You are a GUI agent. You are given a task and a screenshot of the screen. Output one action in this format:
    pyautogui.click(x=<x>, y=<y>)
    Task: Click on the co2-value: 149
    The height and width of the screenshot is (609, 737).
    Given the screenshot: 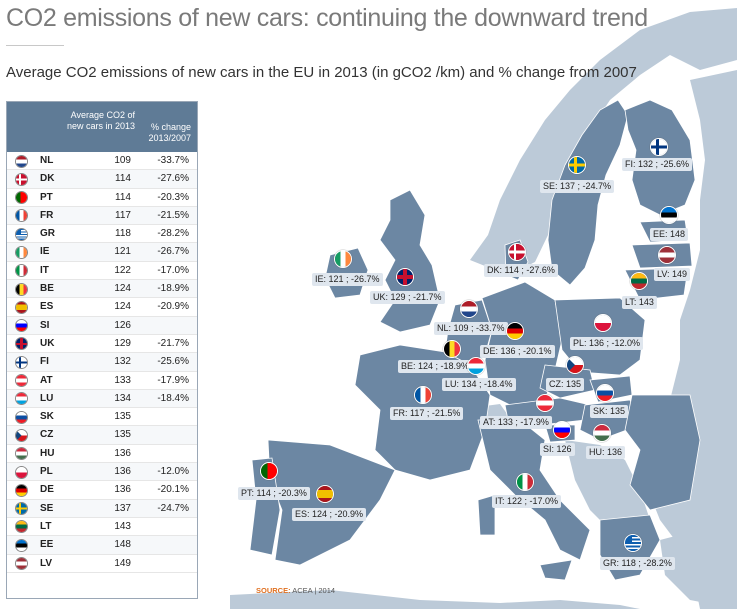 What is the action you would take?
    pyautogui.click(x=122, y=563)
    